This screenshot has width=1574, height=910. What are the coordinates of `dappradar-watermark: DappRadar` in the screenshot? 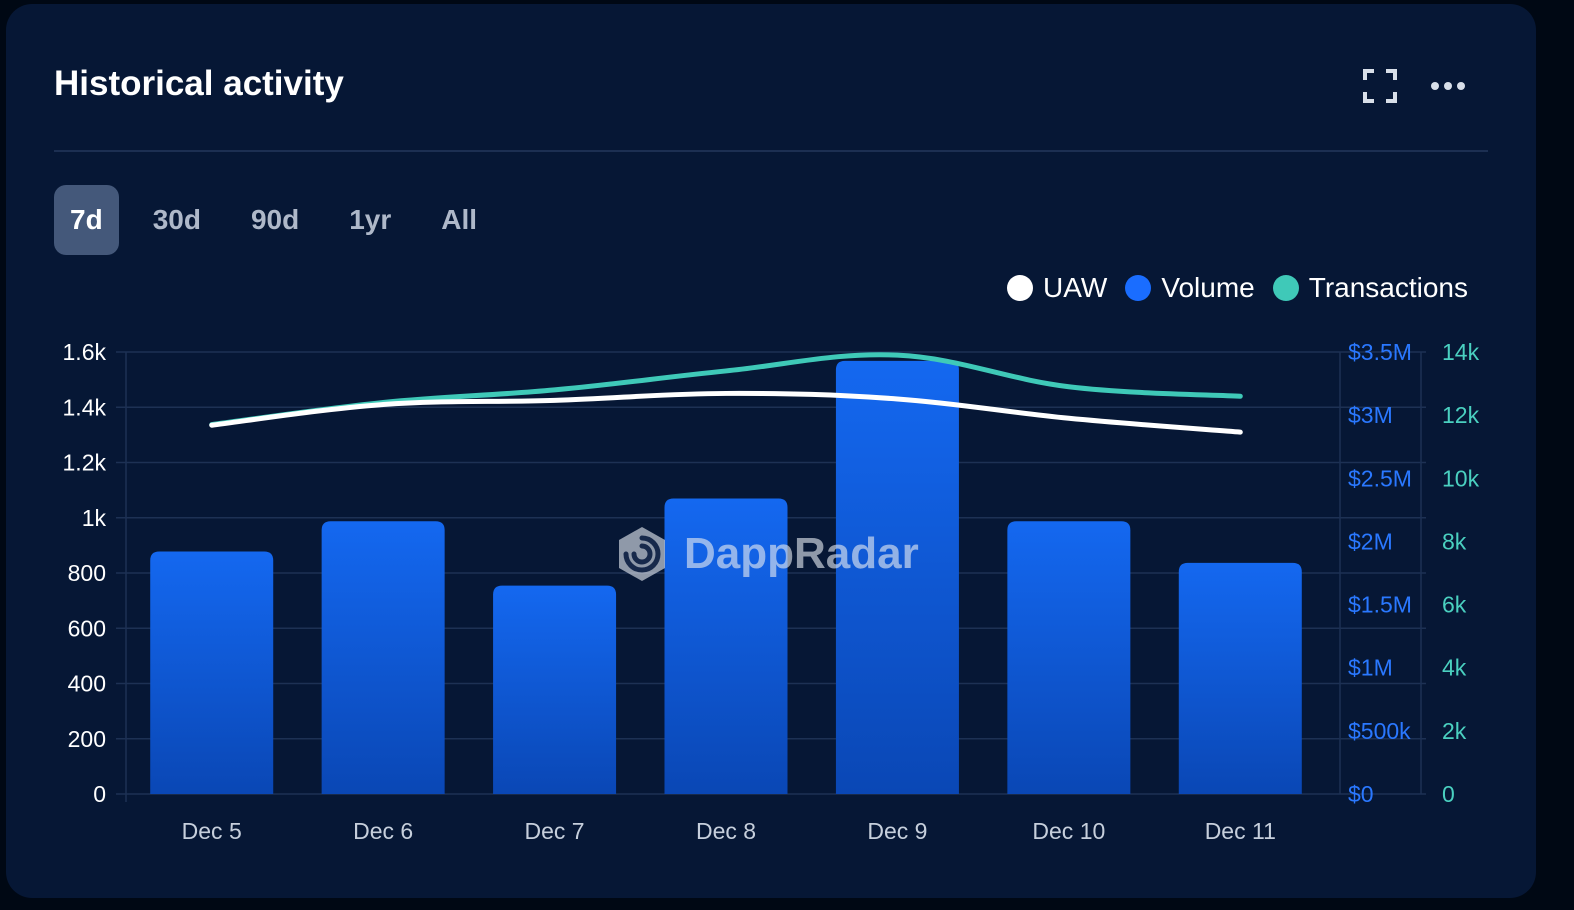 It's located at (765, 554).